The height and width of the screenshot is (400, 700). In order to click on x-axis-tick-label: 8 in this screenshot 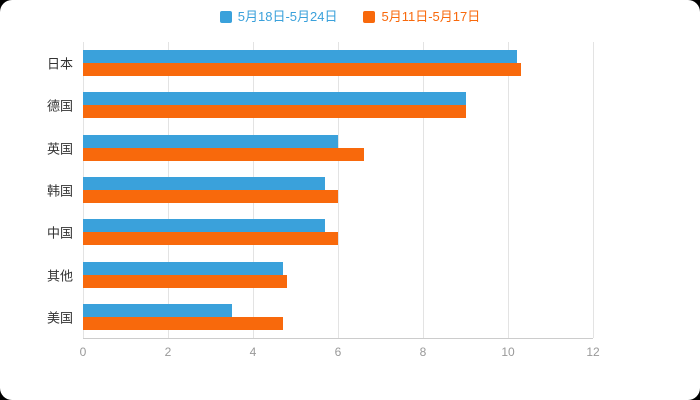, I will do `click(423, 352)`.